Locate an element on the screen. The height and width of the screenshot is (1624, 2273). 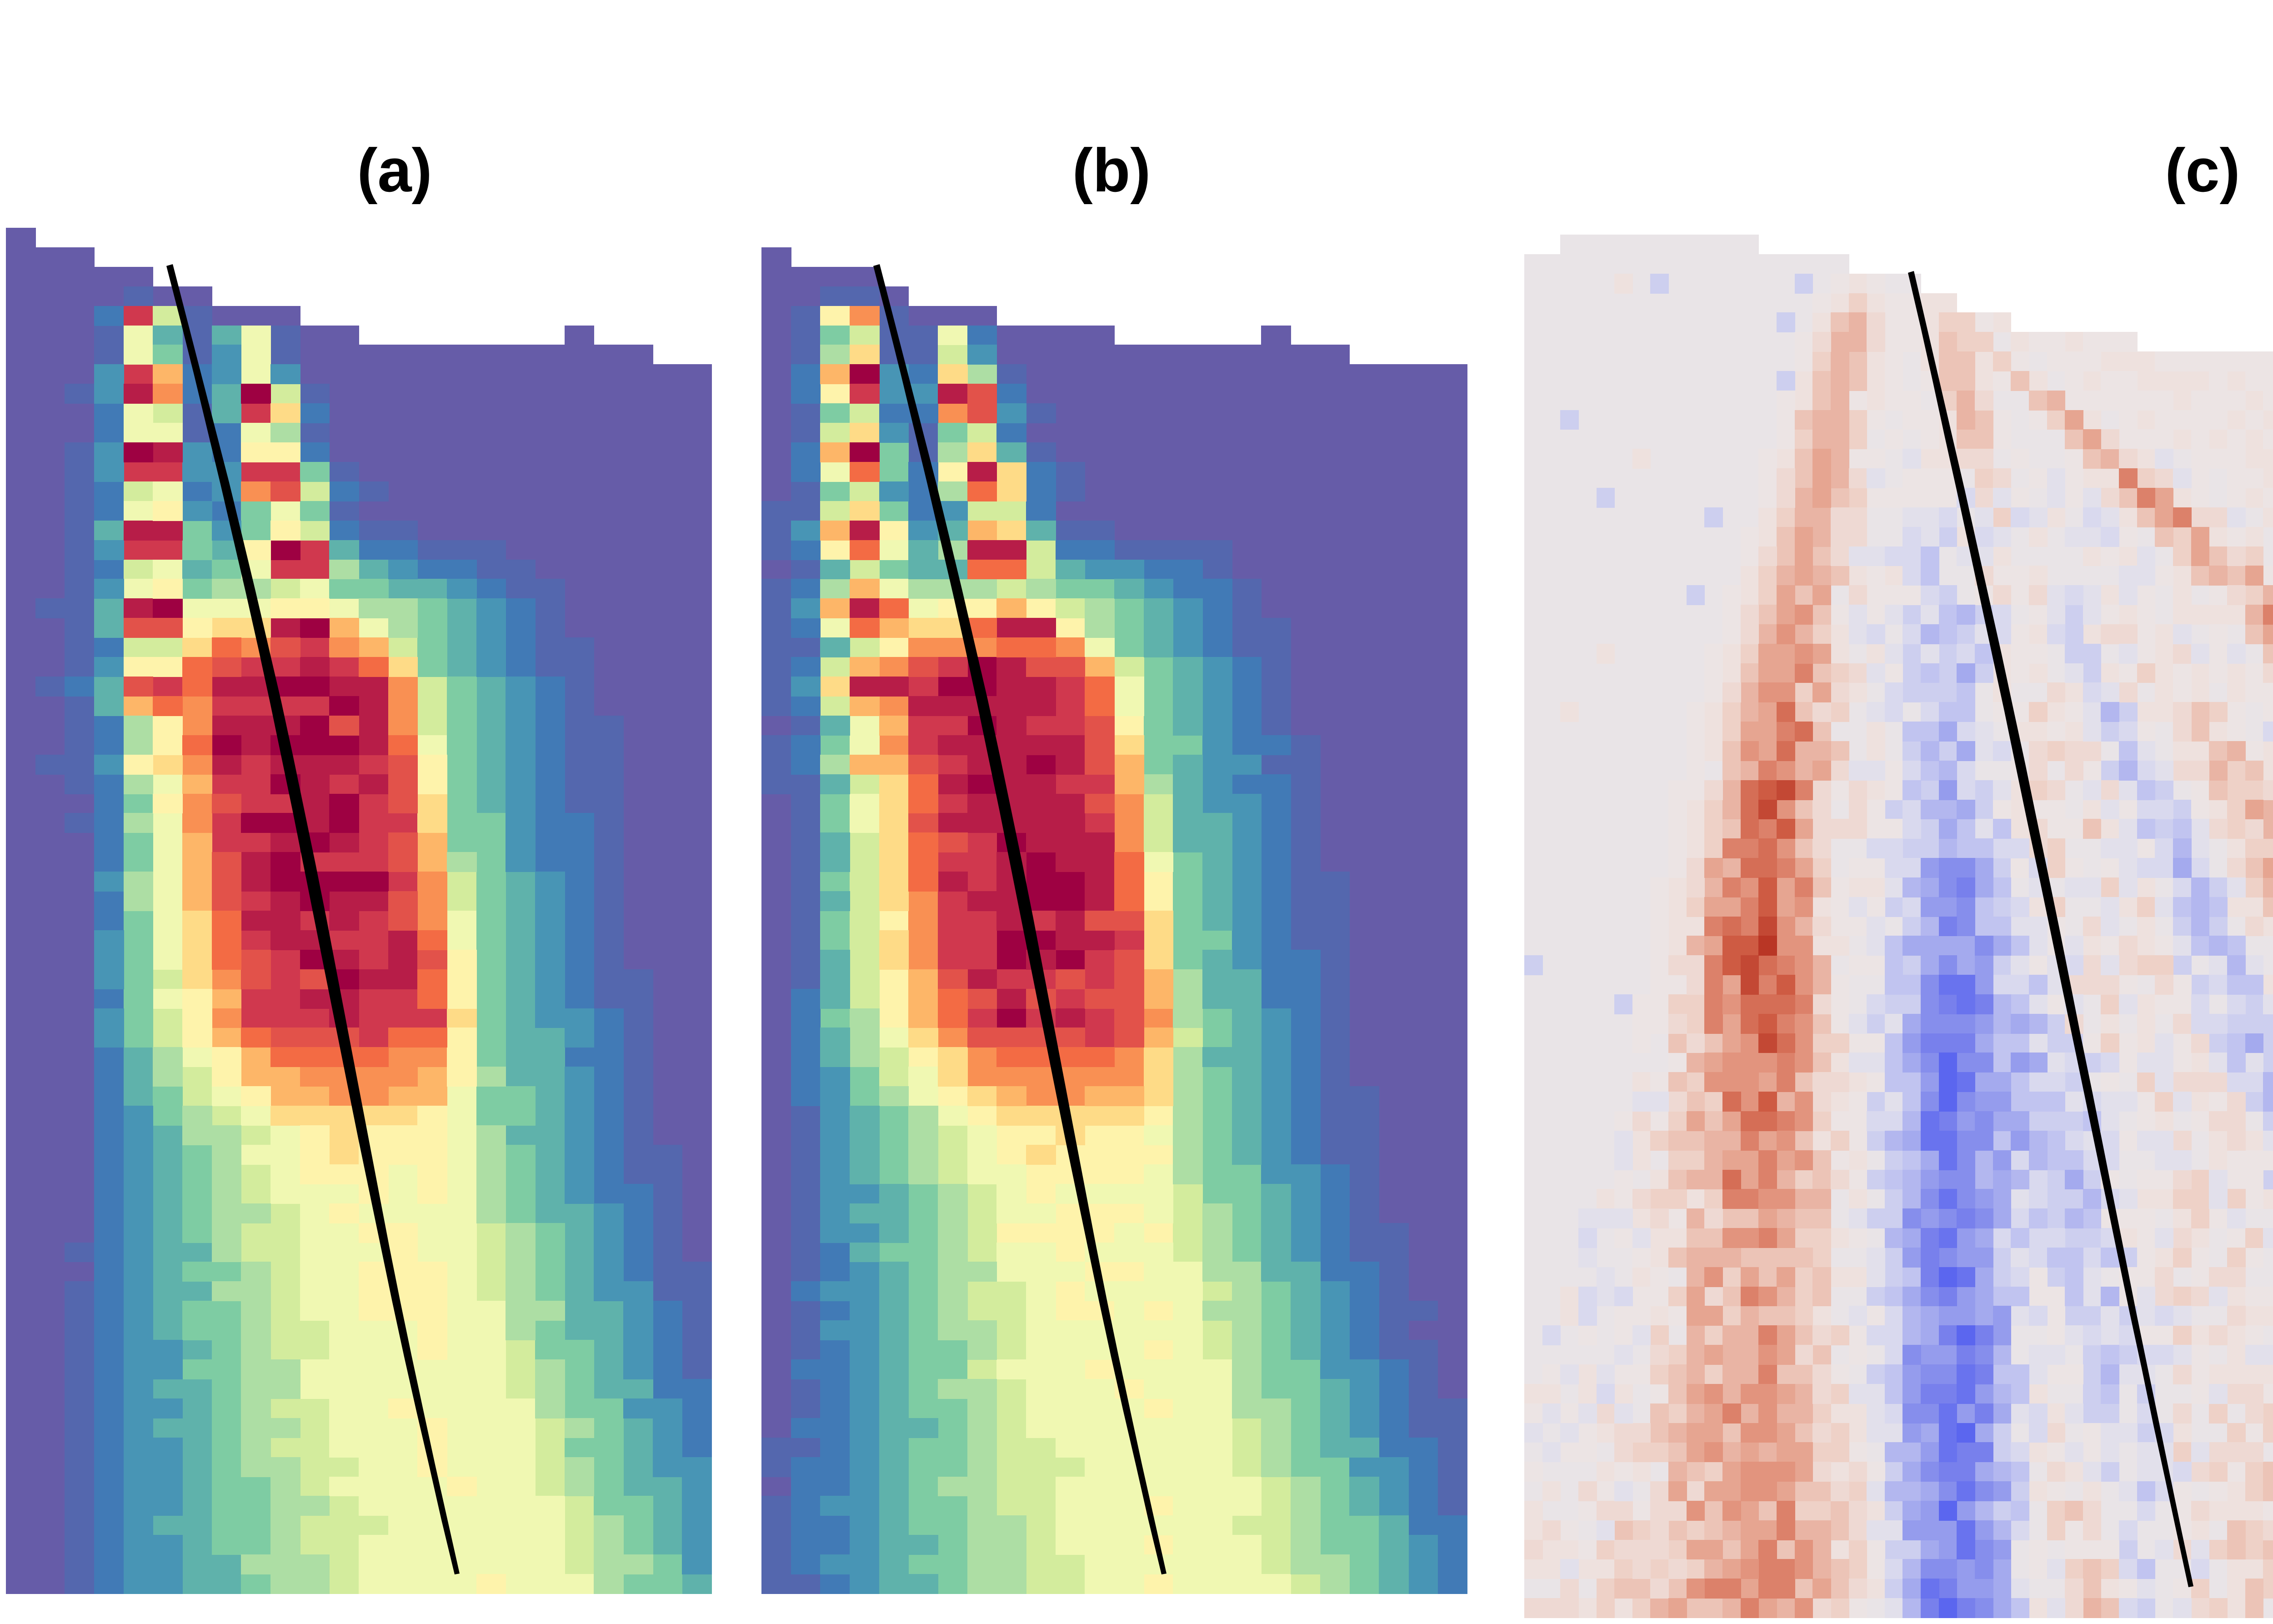
svg-text: (c) is located at coordinates (2202, 170).